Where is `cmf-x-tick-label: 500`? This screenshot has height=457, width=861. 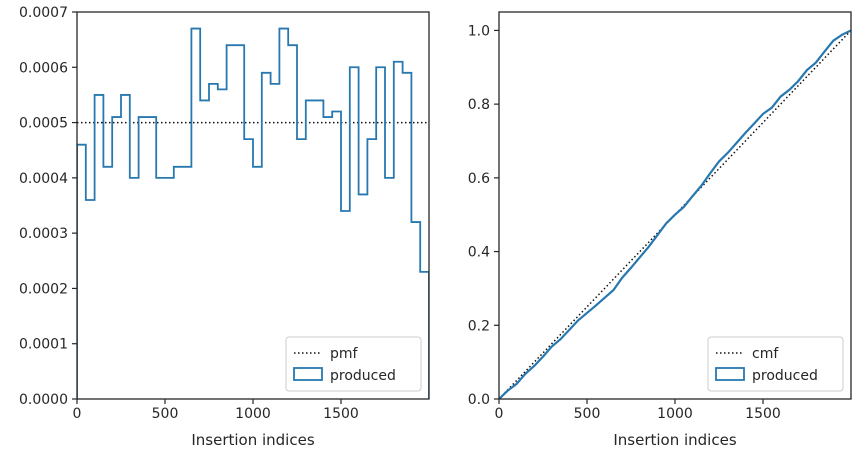
cmf-x-tick-label: 500 is located at coordinates (587, 414).